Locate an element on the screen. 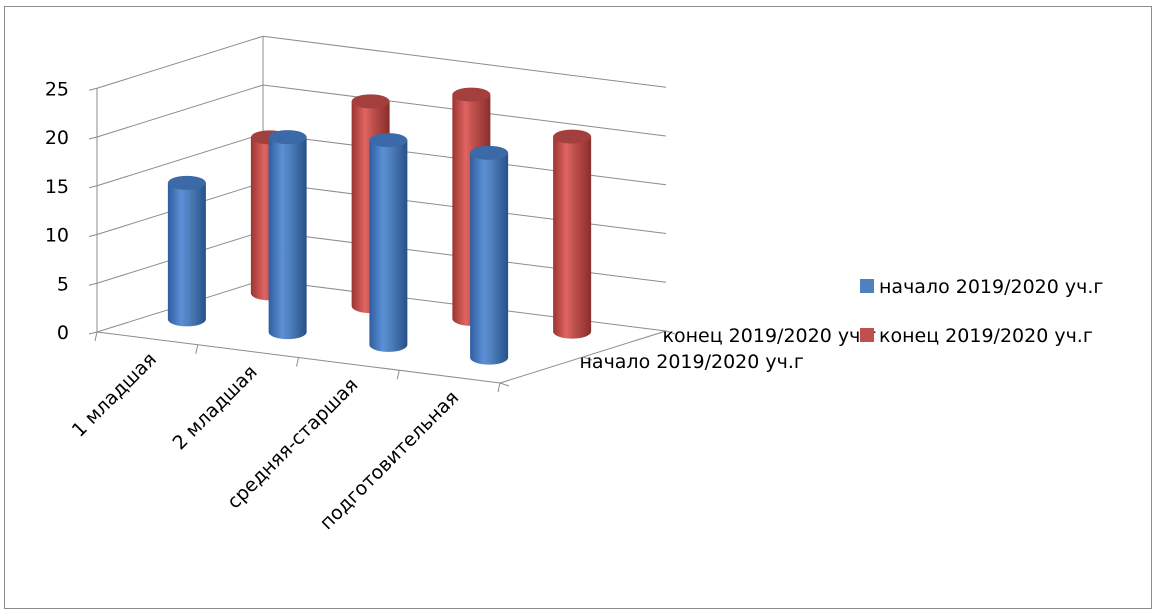  x-tick-label: 2 младшая is located at coordinates (214, 407).